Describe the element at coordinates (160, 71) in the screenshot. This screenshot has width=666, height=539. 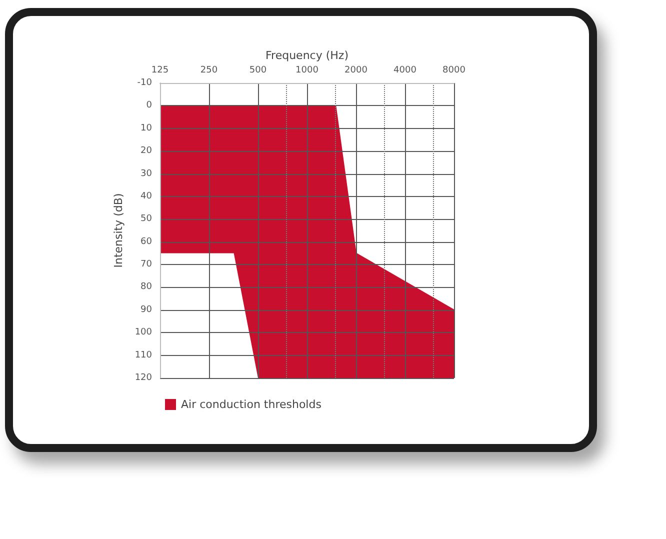
I see `x-tick-label: 125` at that location.